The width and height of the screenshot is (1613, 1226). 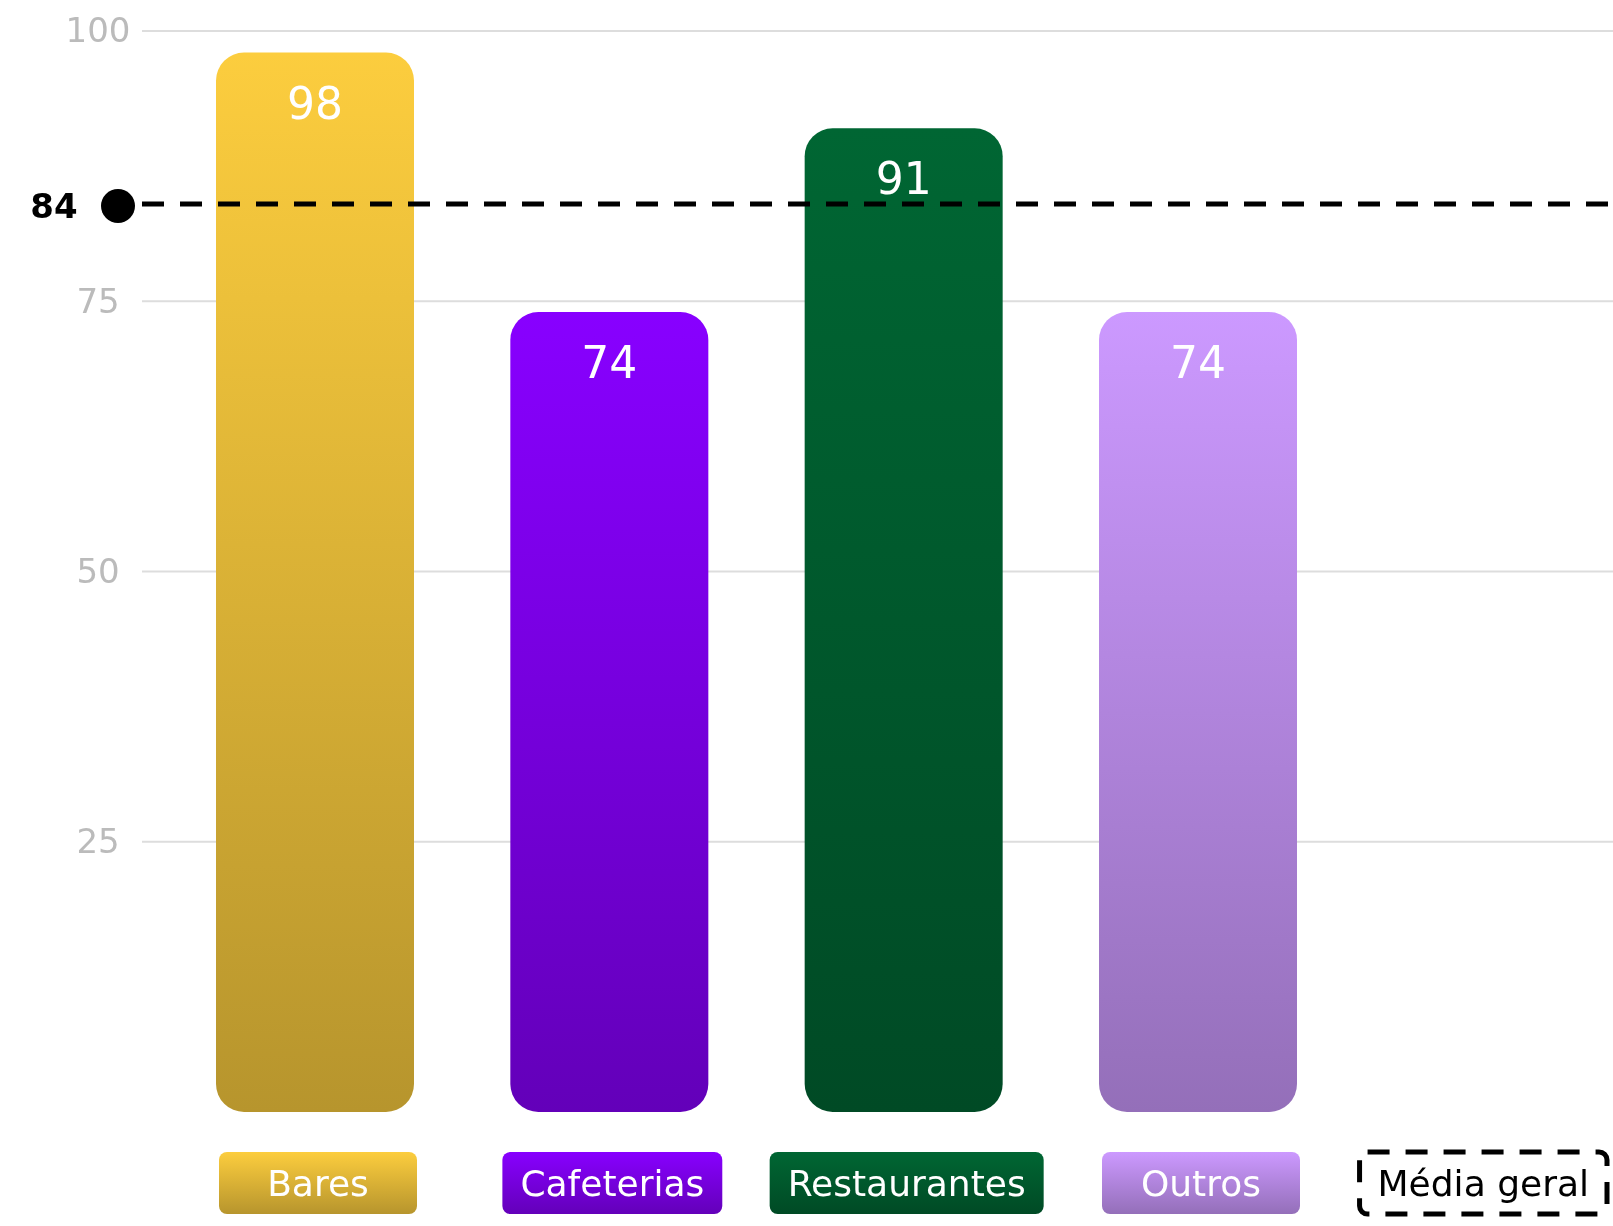 What do you see at coordinates (612, 1183) in the screenshot?
I see `x-tick-label: Cafeterias` at bounding box center [612, 1183].